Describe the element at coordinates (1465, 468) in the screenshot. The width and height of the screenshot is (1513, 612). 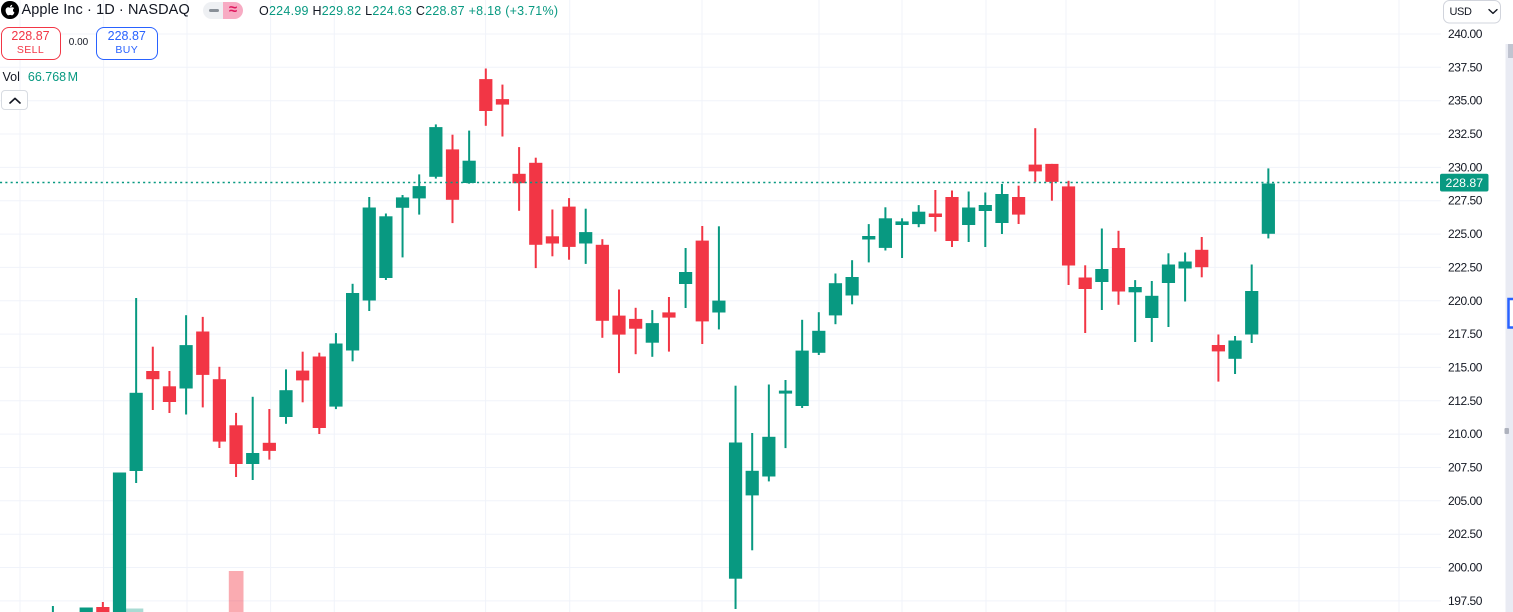
I see `svg-text: 207.50` at that location.